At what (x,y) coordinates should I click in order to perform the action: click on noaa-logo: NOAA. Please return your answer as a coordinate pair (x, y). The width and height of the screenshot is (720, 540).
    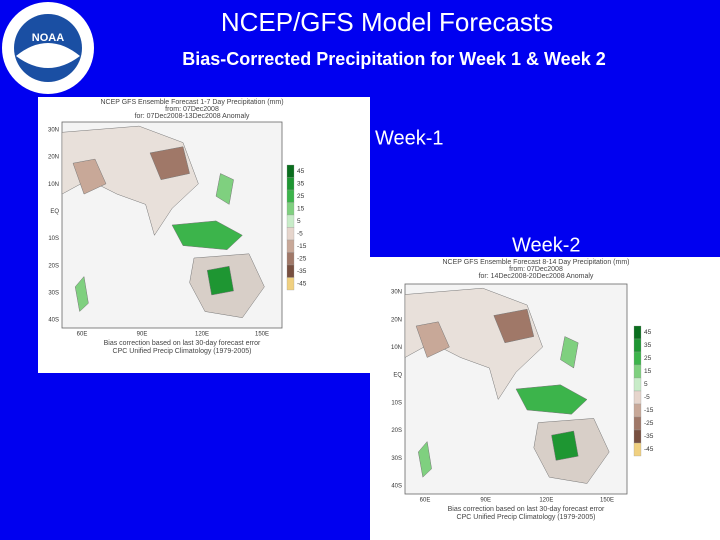
    Looking at the image, I should click on (48, 48).